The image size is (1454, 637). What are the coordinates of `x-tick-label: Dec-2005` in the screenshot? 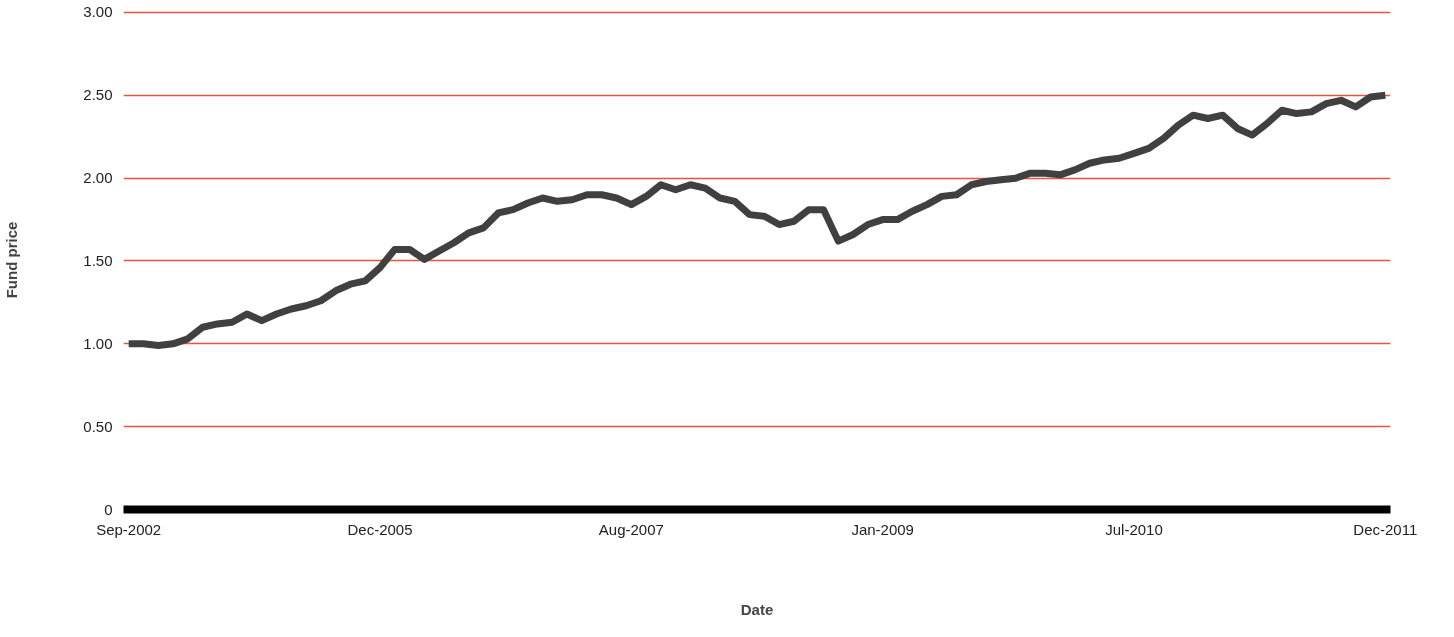 It's located at (380, 529).